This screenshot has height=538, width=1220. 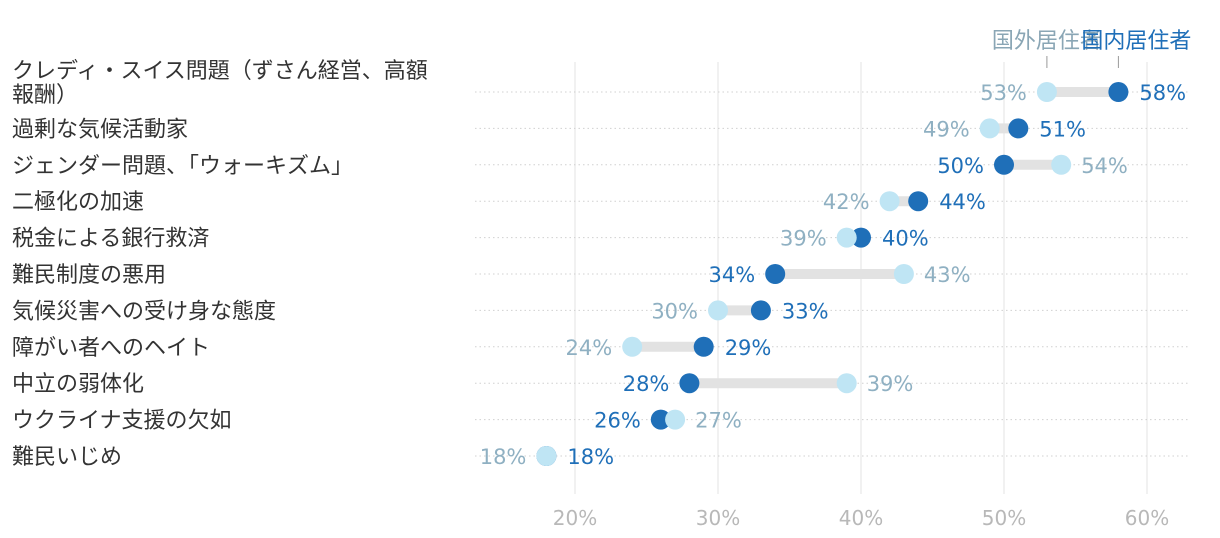 I want to click on row-2: ジェンダー問題、「ウォーキズム」 54% 50%, so click(x=600, y=166).